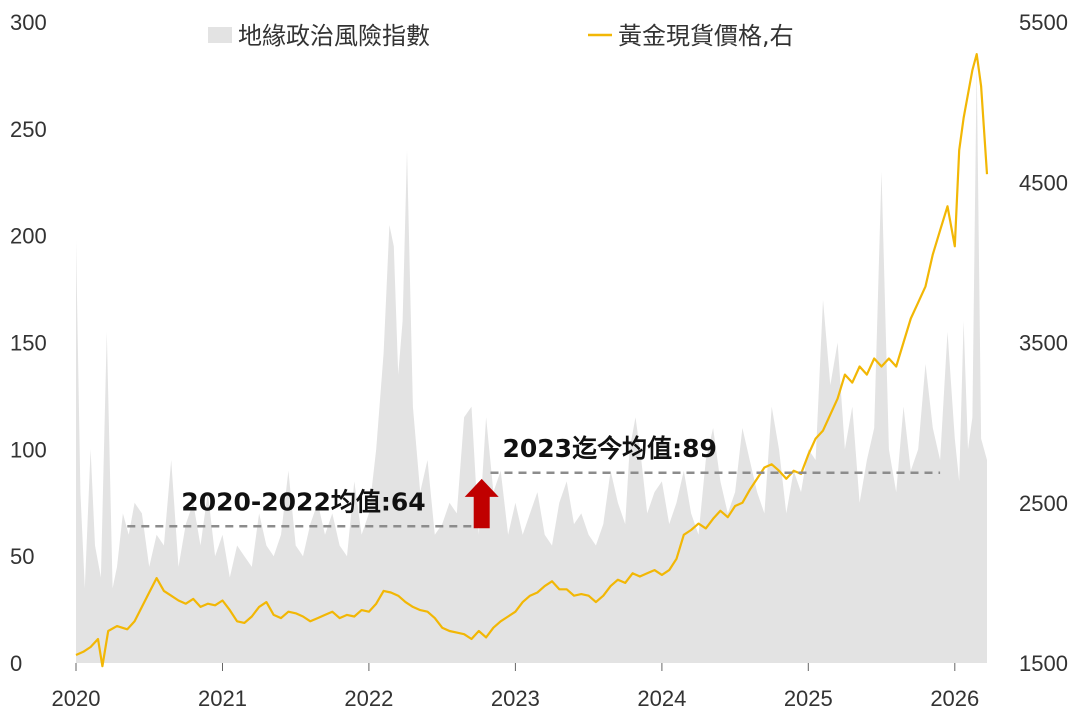 Image resolution: width=1077 pixels, height=718 pixels. I want to click on left-tick-label: 300, so click(28, 22).